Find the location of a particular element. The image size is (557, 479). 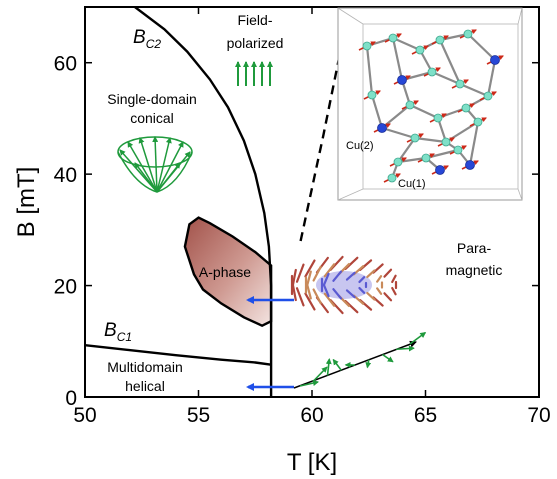

y-axis-title: B [mT] is located at coordinates (26, 202).